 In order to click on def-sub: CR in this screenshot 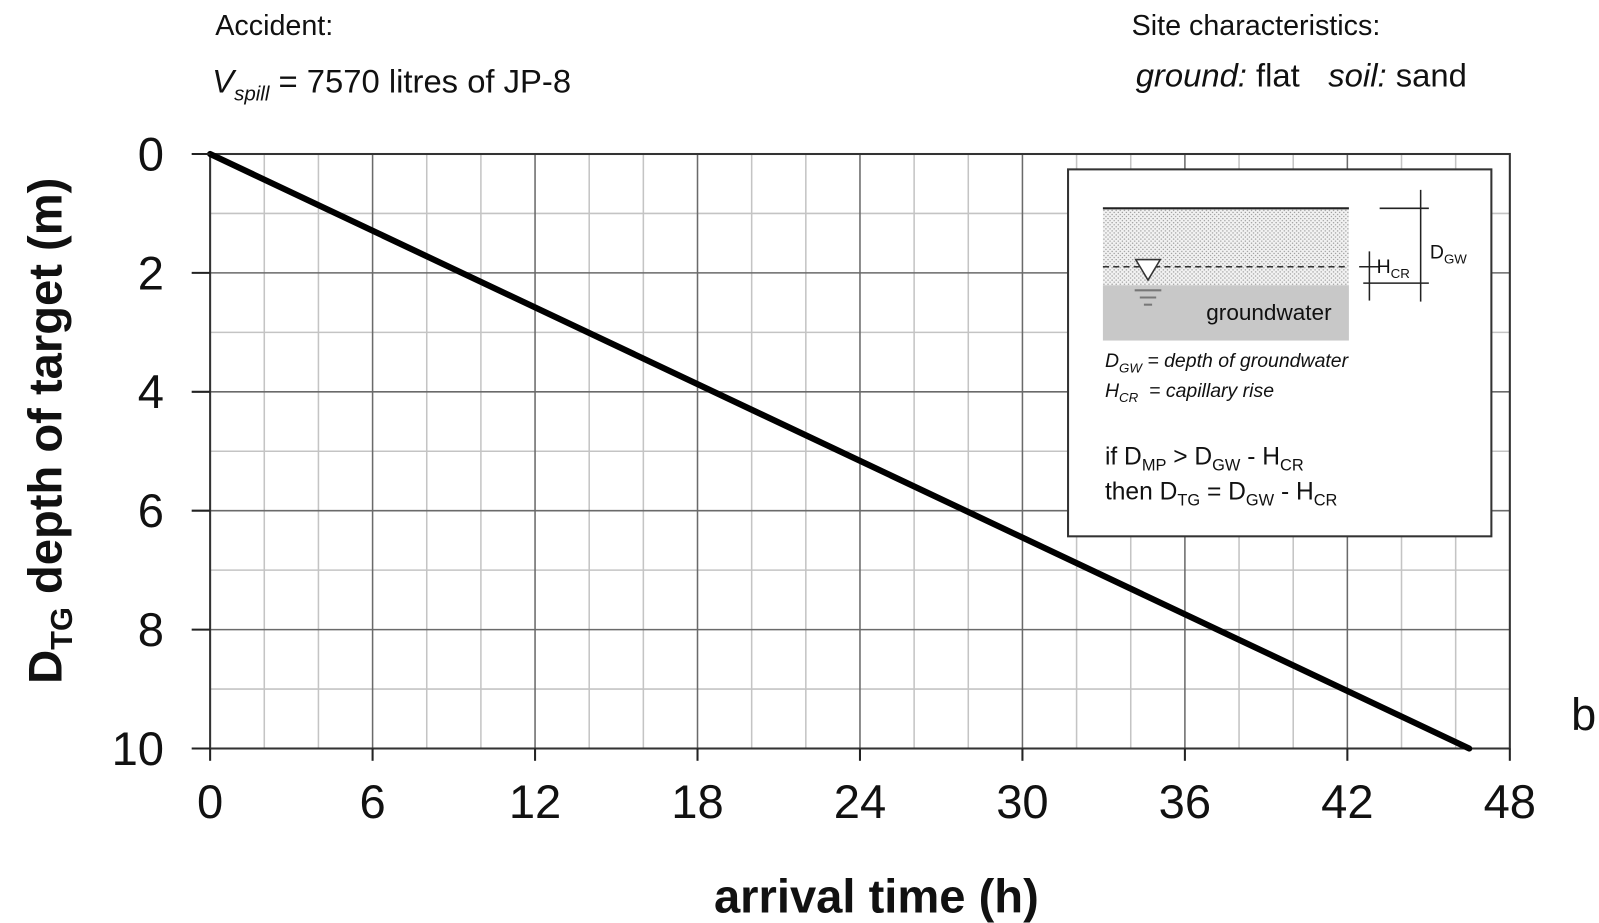, I will do `click(1129, 397)`.